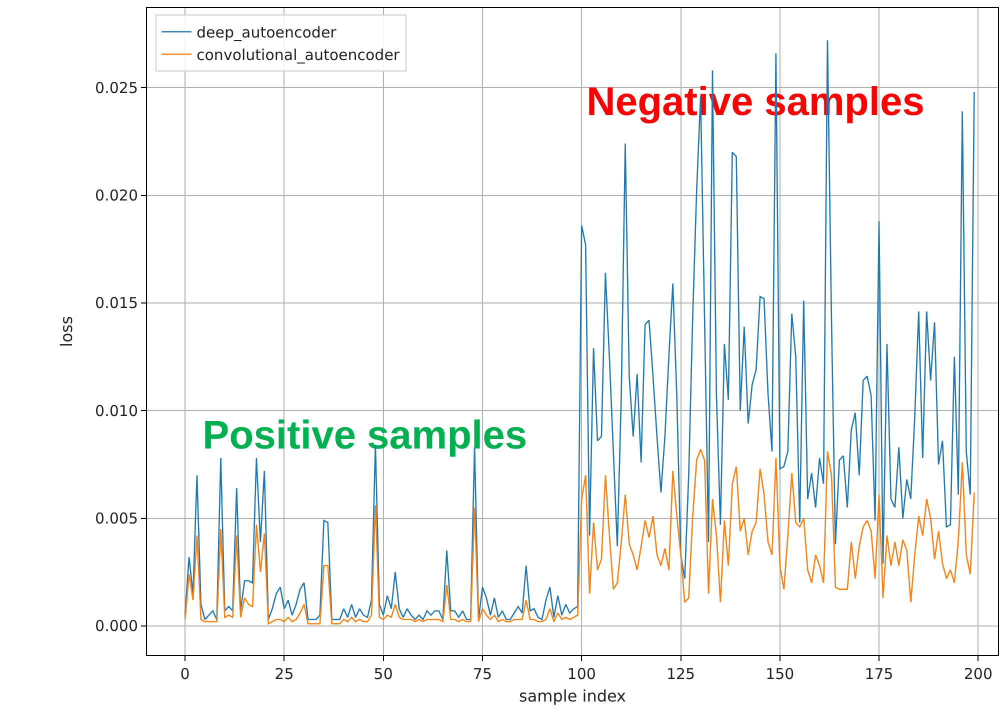 The height and width of the screenshot is (726, 1000). Describe the element at coordinates (116, 303) in the screenshot. I see `y-tick-label: 0.015` at that location.